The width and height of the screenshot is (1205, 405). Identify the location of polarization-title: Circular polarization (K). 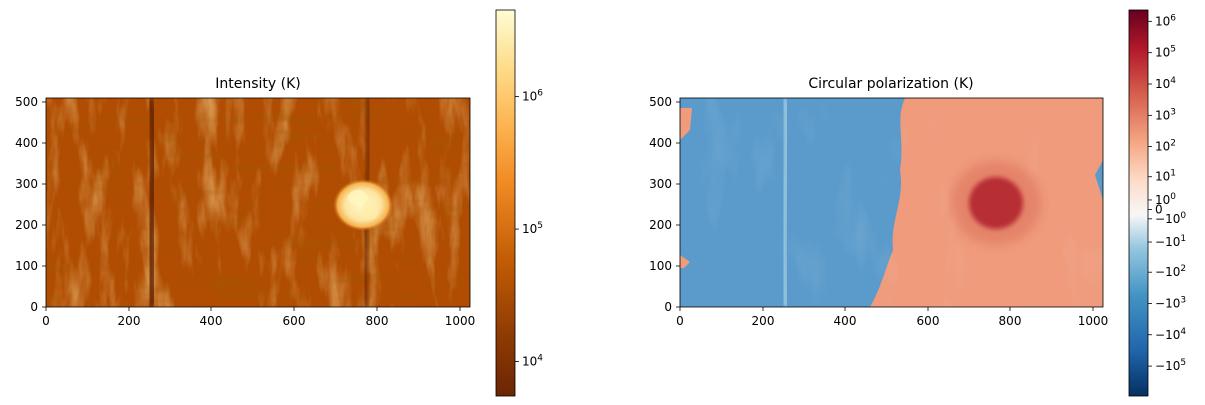
(890, 84).